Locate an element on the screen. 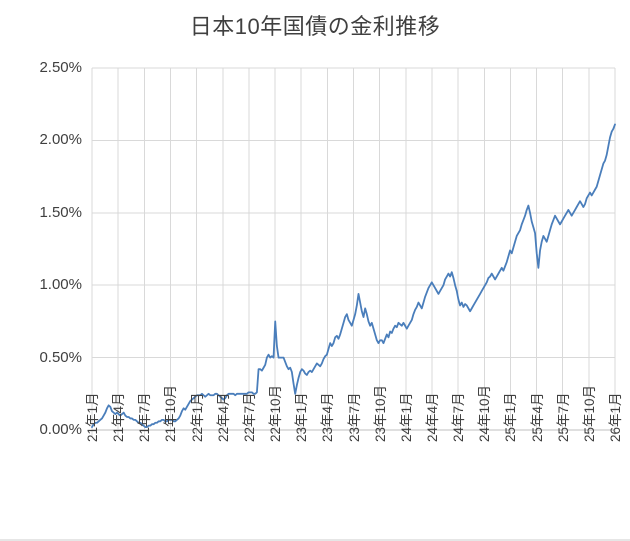 The image size is (630, 541). x-axis-tick-label: 24年1月 is located at coordinates (406, 417).